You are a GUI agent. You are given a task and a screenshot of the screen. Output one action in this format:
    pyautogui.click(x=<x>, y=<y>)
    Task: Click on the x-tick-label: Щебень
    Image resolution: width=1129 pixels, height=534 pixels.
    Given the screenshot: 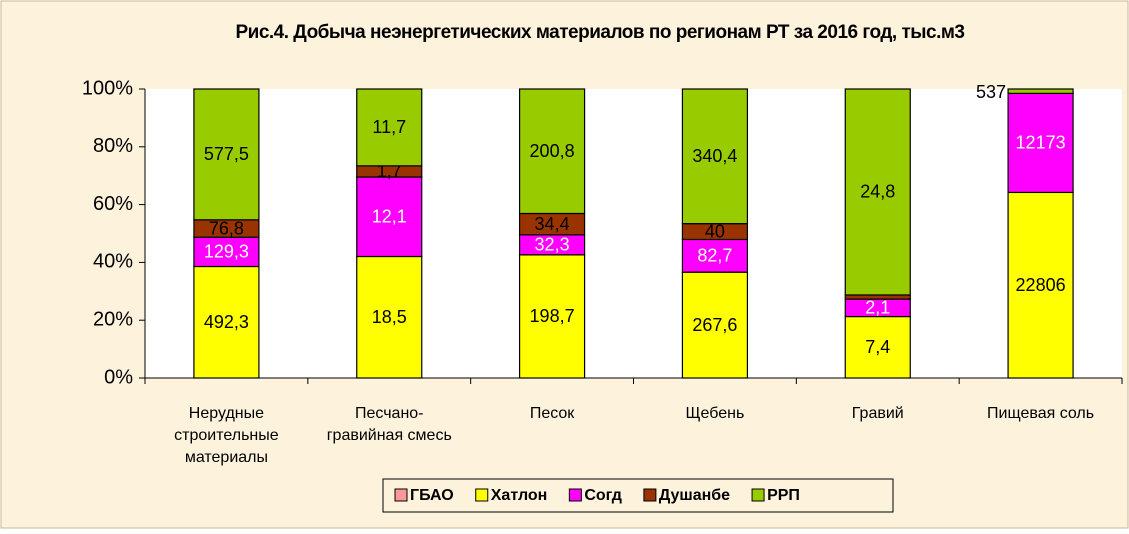 What is the action you would take?
    pyautogui.click(x=715, y=413)
    